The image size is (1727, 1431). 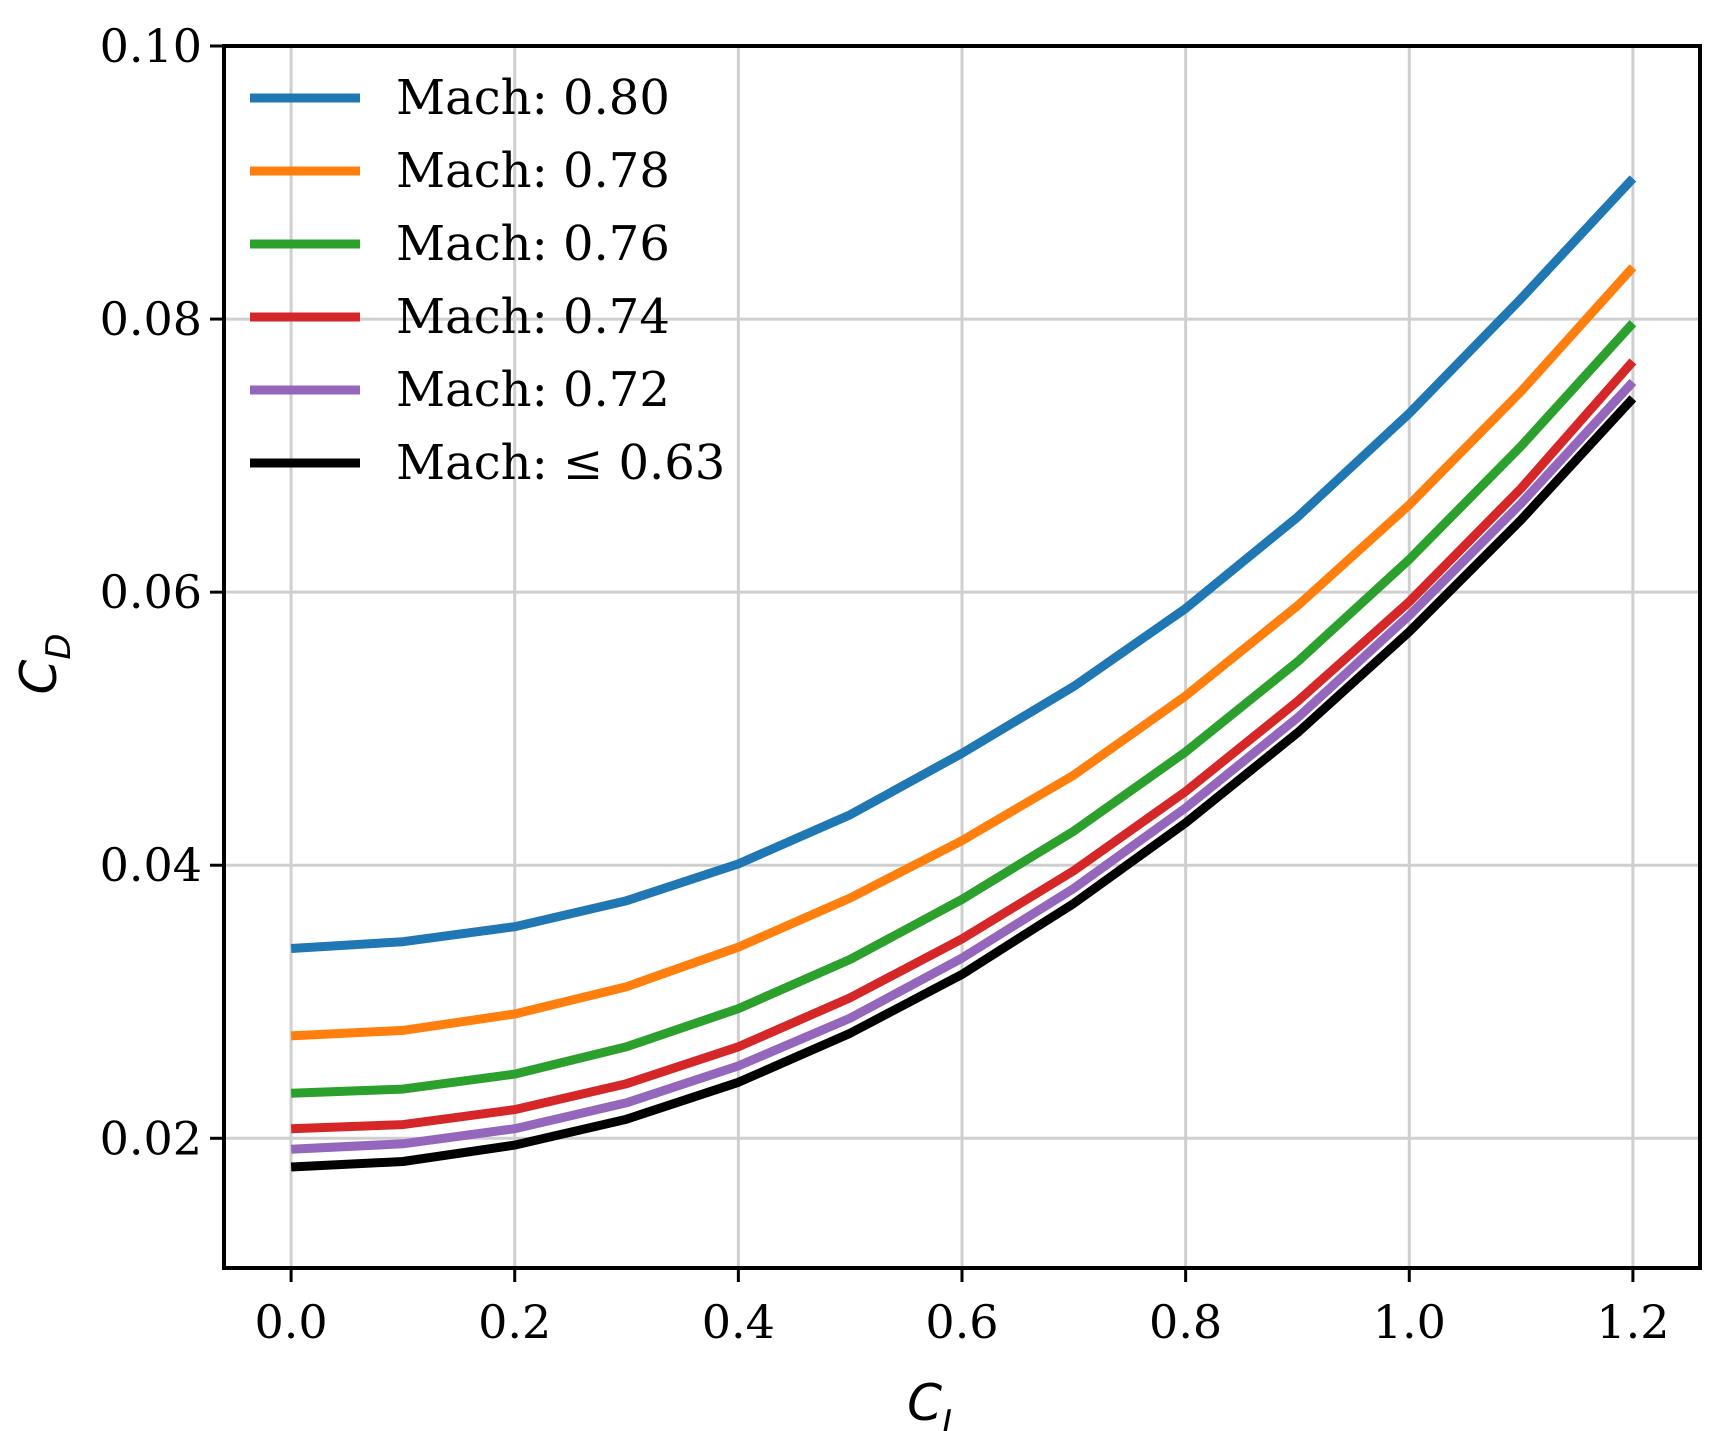 I want to click on y-tick-label: 0.06, so click(x=151, y=592).